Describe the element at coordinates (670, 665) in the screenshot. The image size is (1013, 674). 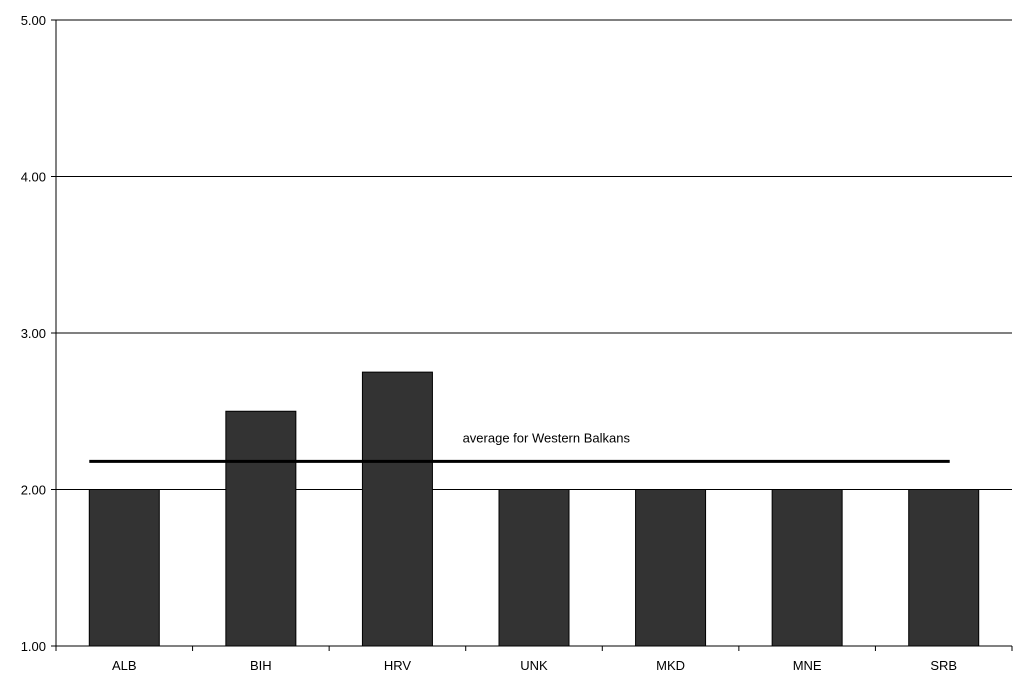
I see `x-tick-label: MKD` at that location.